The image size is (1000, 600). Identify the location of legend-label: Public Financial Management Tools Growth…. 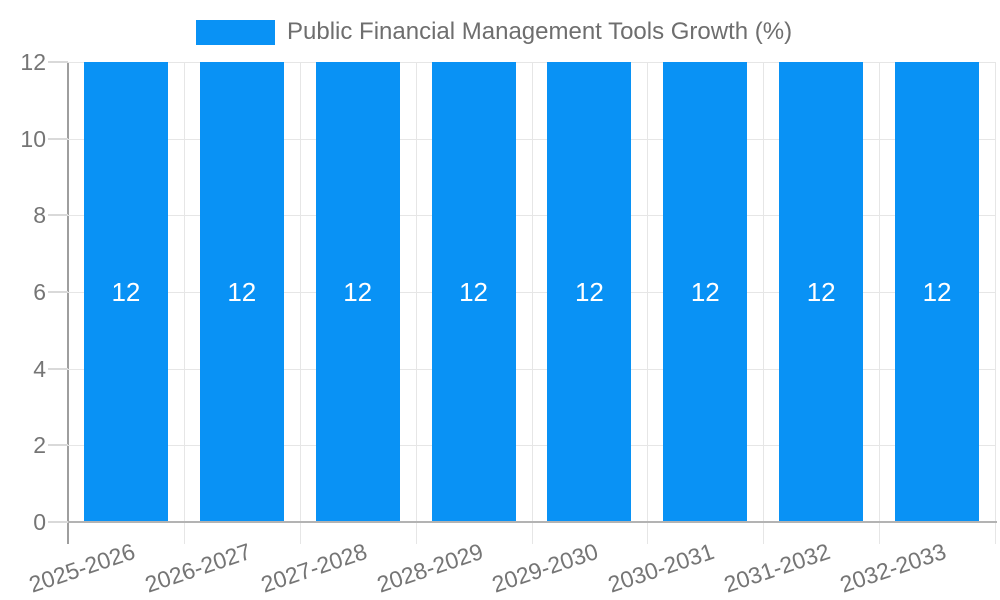
(540, 31).